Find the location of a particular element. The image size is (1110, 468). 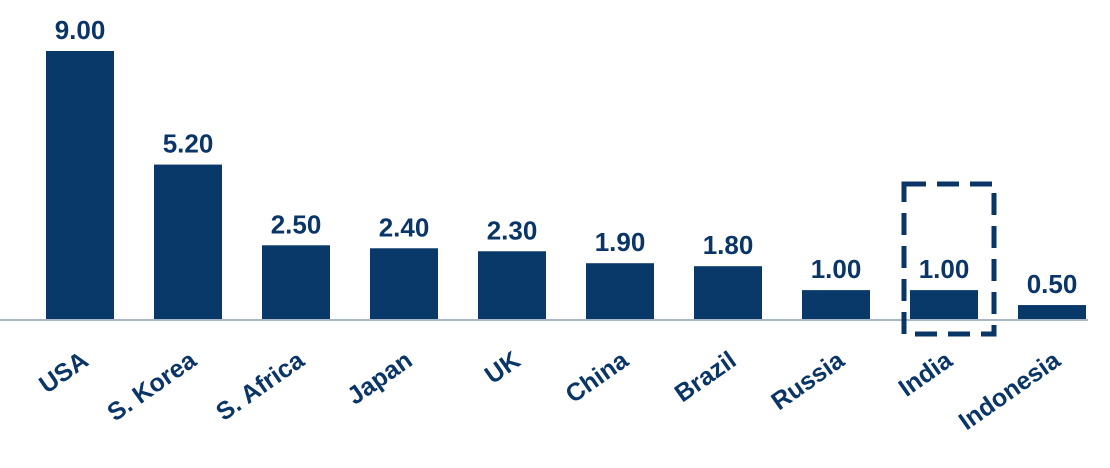

value-label-india: 1.00 is located at coordinates (944, 269).